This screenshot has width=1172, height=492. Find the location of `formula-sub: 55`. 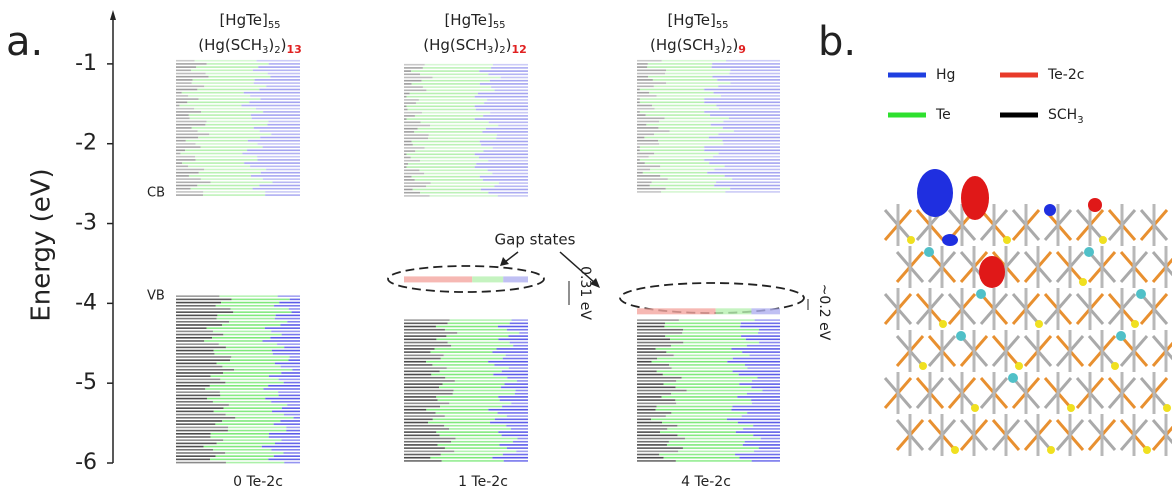

formula-sub: 55 is located at coordinates (499, 25).